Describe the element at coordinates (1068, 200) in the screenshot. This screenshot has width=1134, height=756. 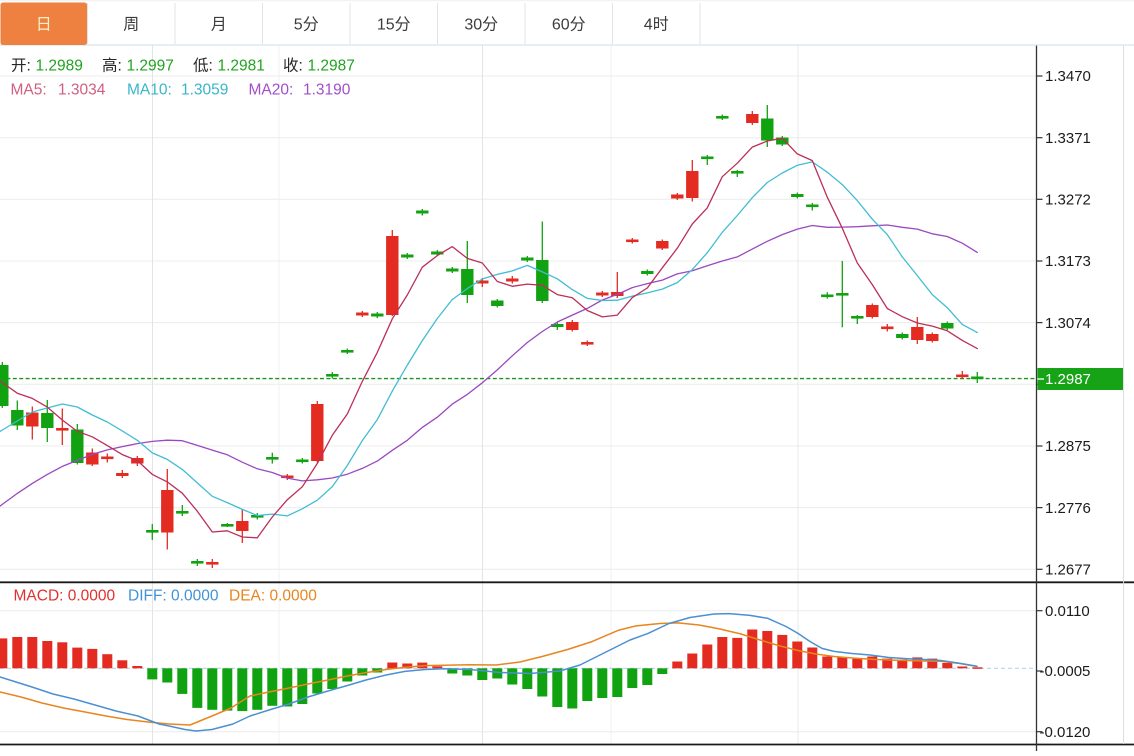
I see `svg-text: 1.3272` at that location.